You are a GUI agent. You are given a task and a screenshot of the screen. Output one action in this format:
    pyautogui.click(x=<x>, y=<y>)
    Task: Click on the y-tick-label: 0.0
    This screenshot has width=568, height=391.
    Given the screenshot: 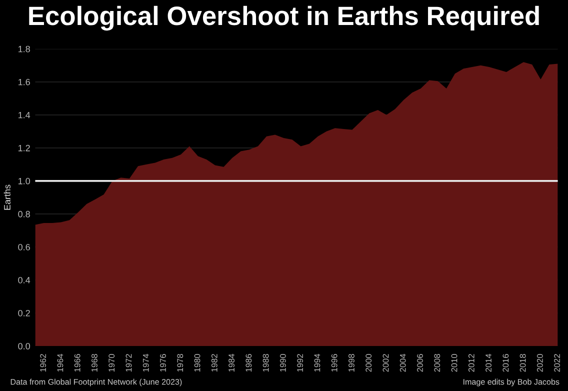 What is the action you would take?
    pyautogui.click(x=24, y=346)
    